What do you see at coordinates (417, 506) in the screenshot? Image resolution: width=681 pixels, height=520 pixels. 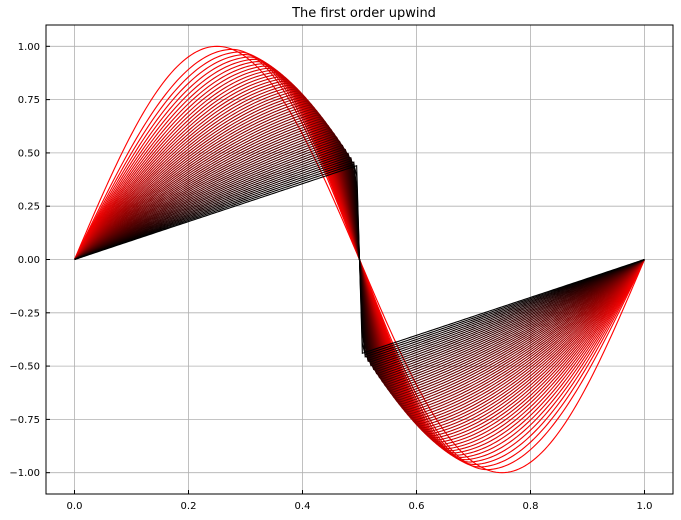 I see `x-tick-label: 0.6` at bounding box center [417, 506].